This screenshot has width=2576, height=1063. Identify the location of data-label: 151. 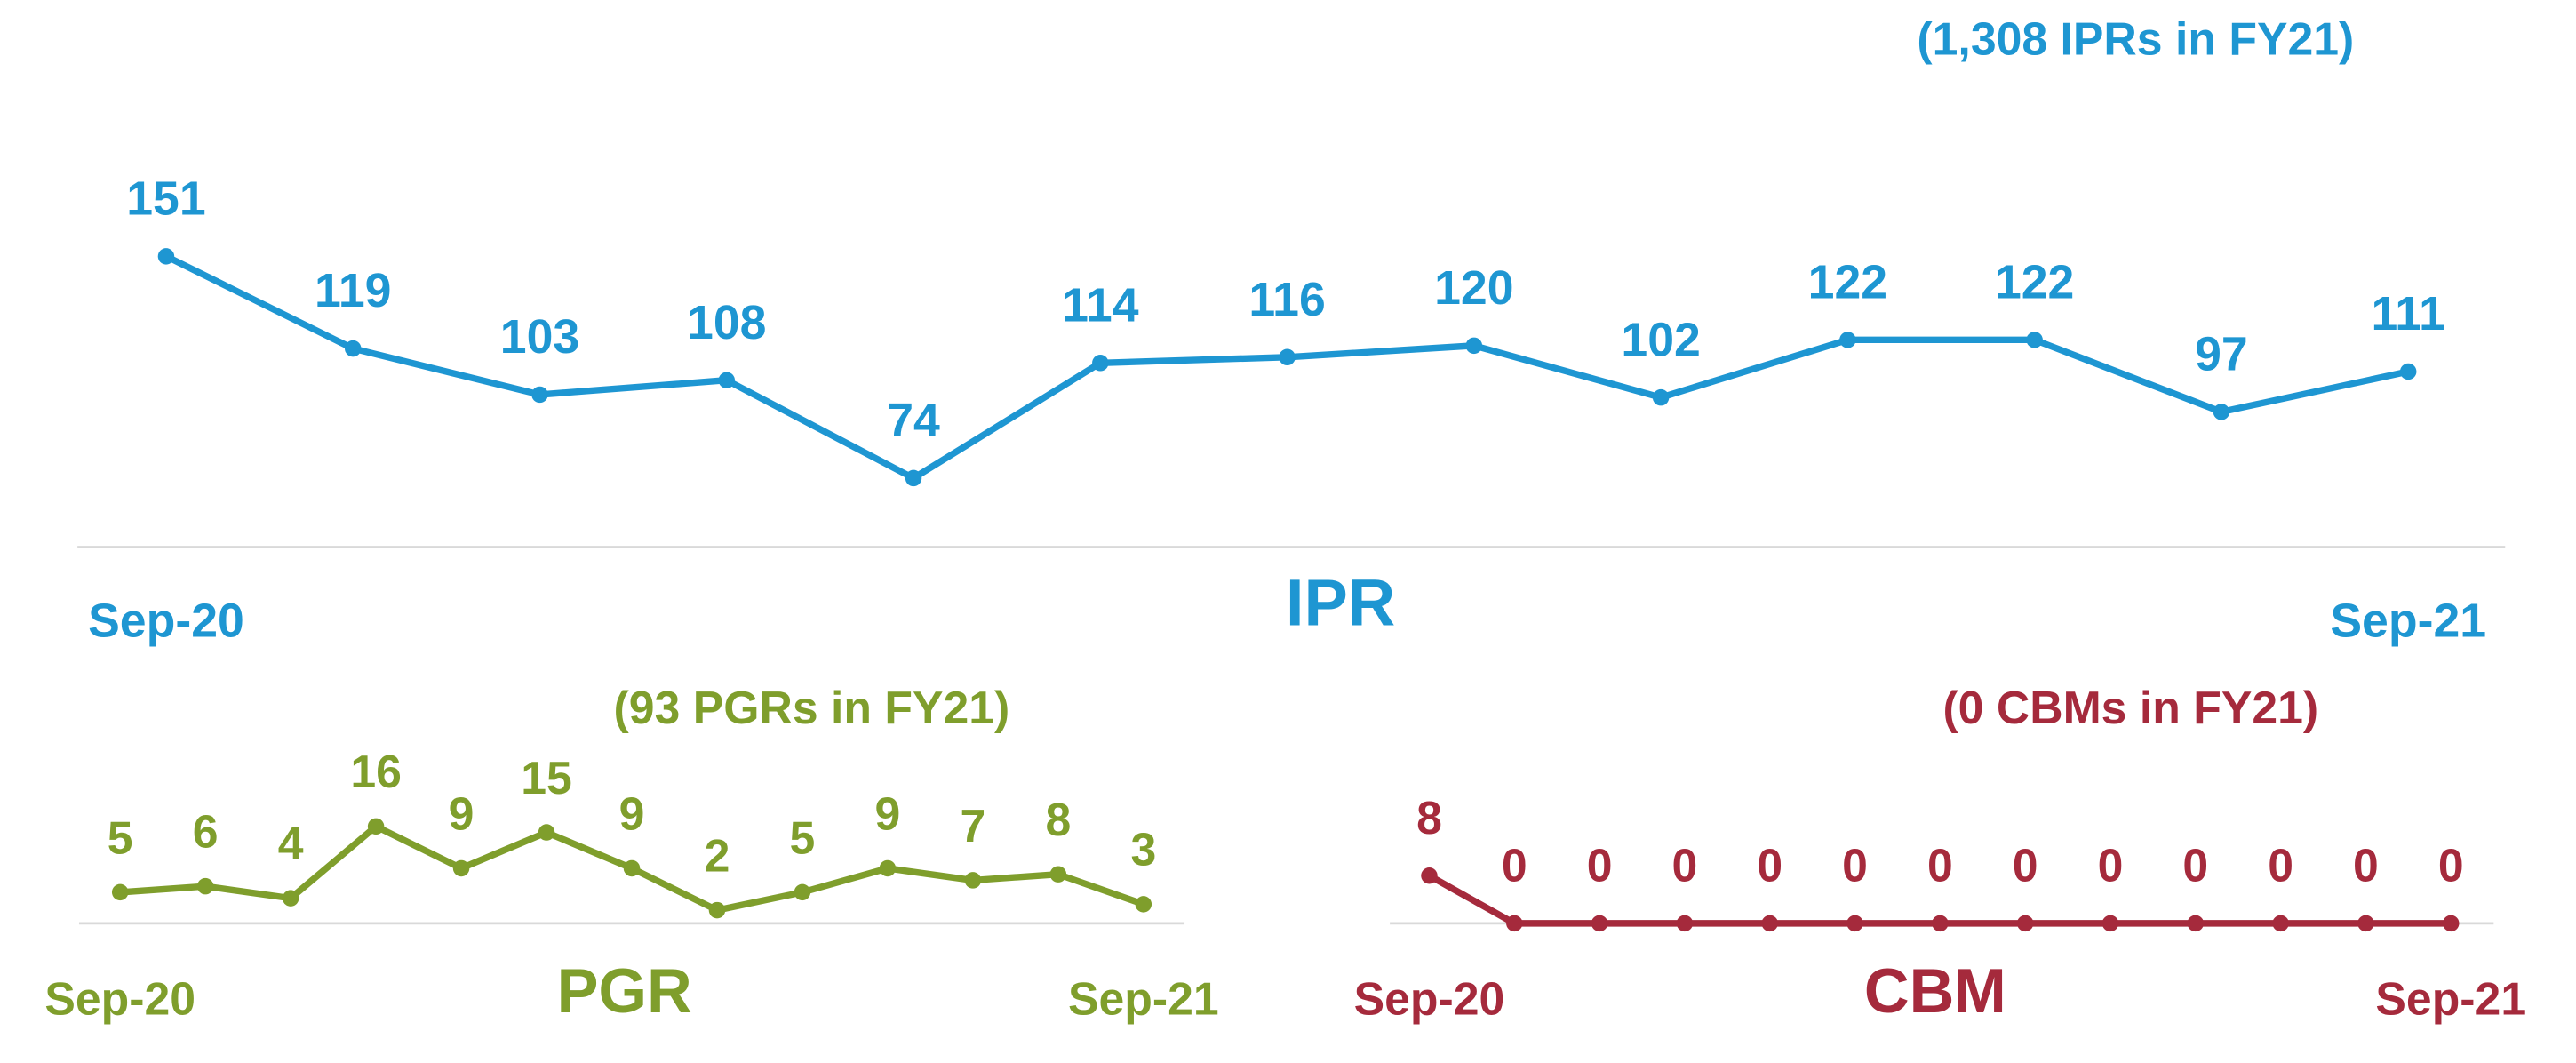
(165, 199).